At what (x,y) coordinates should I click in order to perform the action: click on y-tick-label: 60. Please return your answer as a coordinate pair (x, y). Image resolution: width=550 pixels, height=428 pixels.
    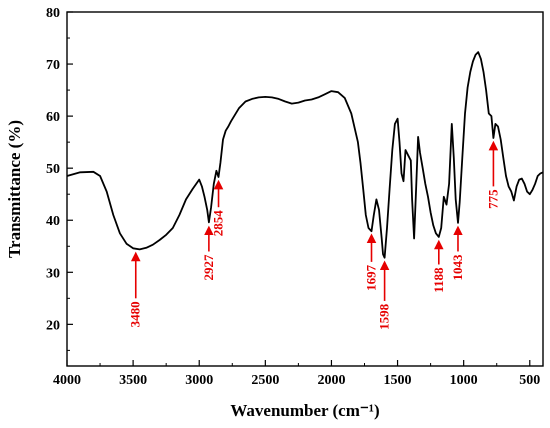
    Looking at the image, I should click on (53, 117).